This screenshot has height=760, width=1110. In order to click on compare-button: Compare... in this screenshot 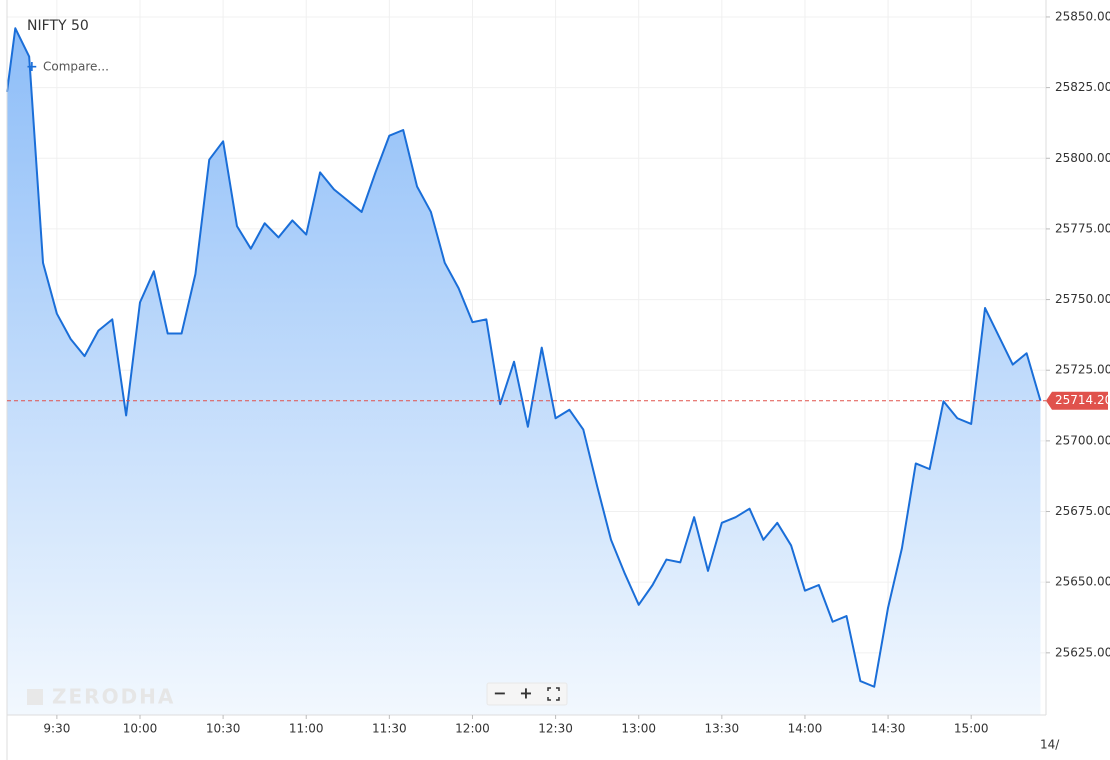, I will do `click(76, 67)`.